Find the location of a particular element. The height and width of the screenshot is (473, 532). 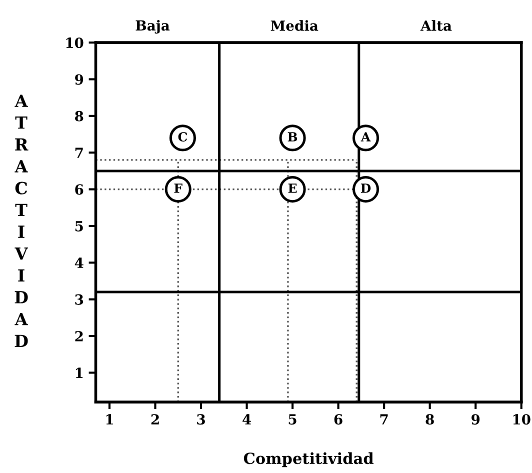

y-tick-label: 4 is located at coordinates (79, 263).